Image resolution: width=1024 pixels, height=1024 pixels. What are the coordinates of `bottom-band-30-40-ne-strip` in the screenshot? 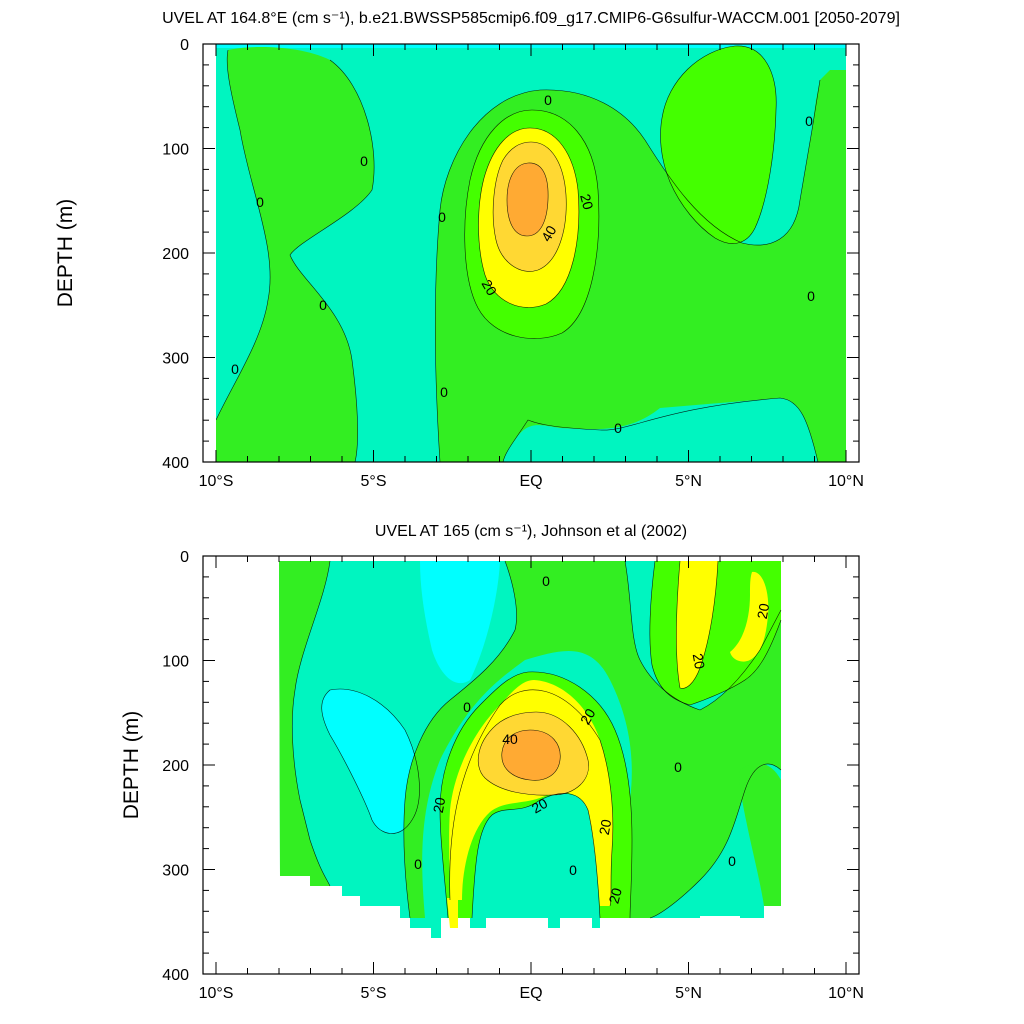 It's located at (697, 625).